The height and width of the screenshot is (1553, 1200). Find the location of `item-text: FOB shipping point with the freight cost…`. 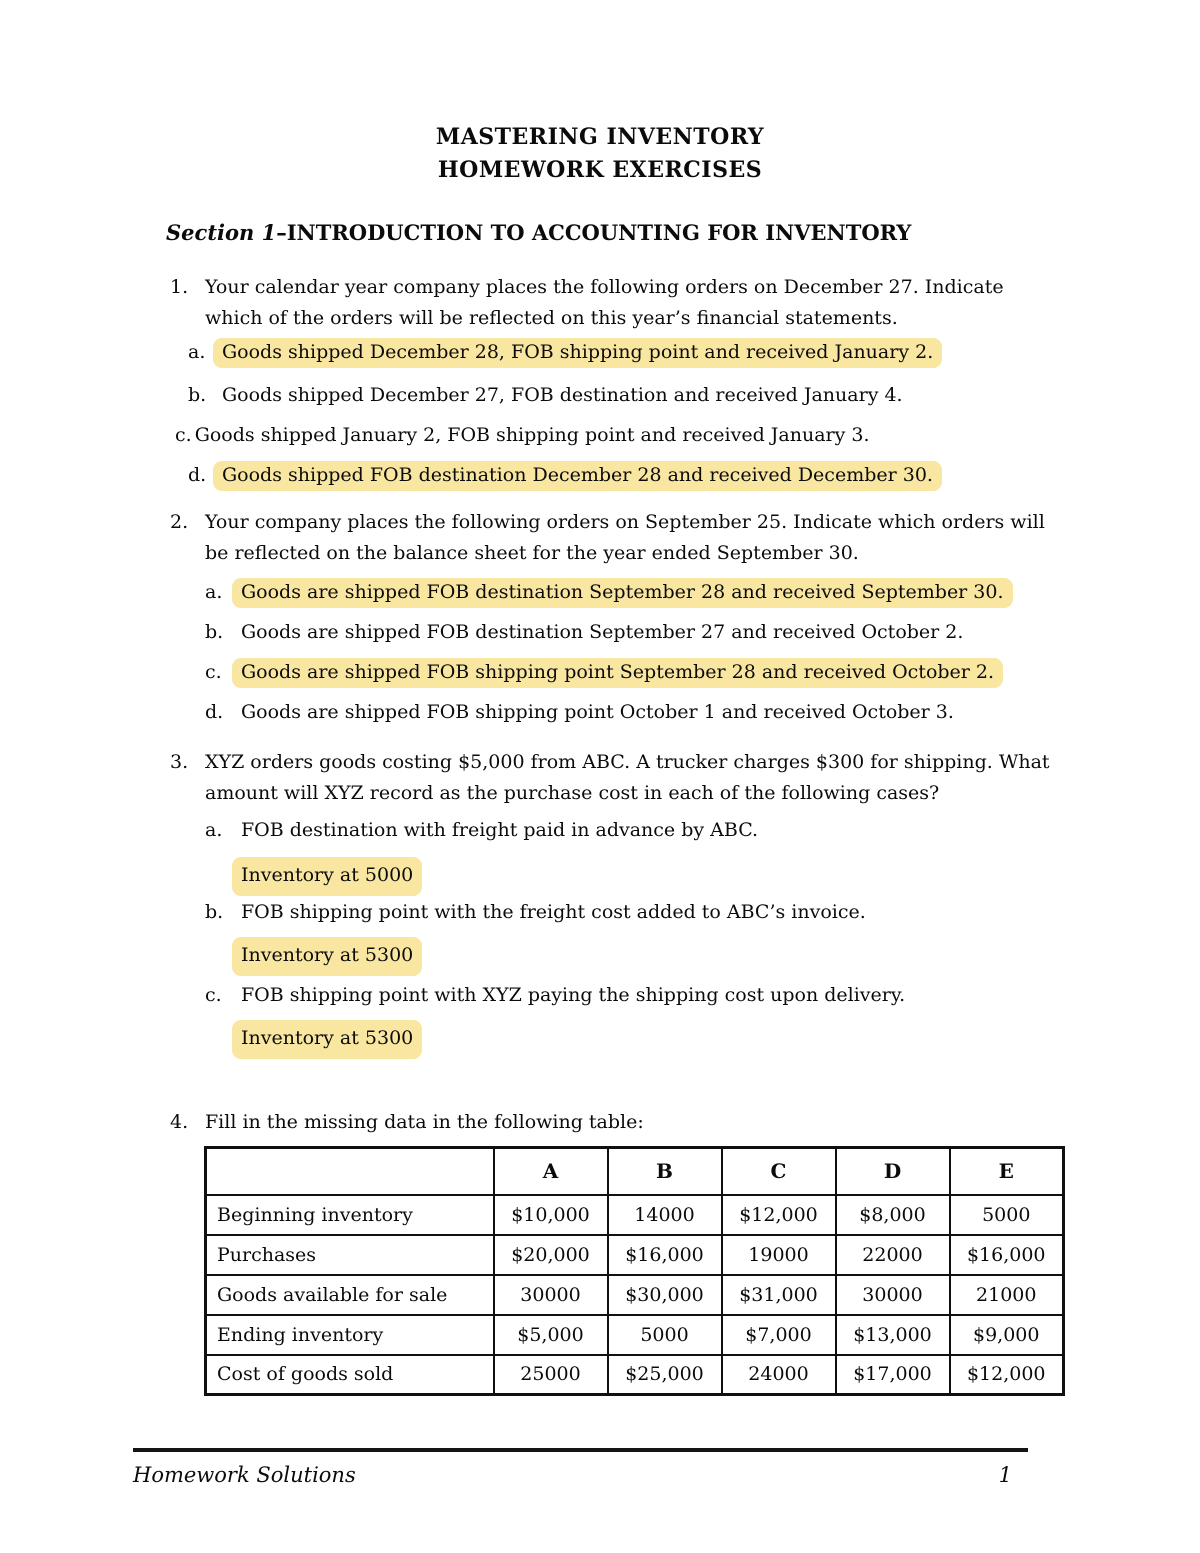

item-text: FOB shipping point with the freight cost… is located at coordinates (553, 912).